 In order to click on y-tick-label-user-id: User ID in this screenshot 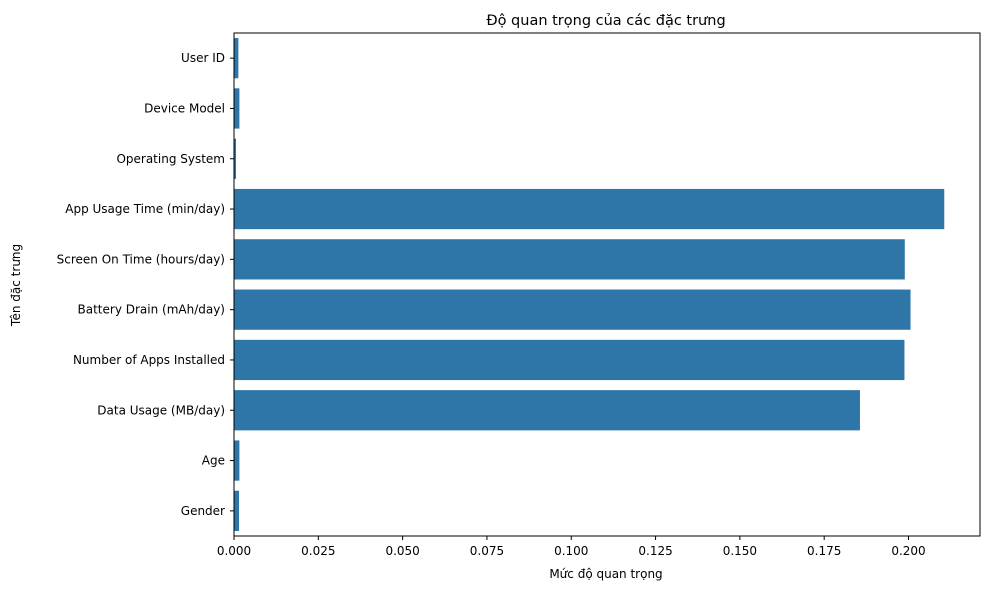, I will do `click(203, 58)`.